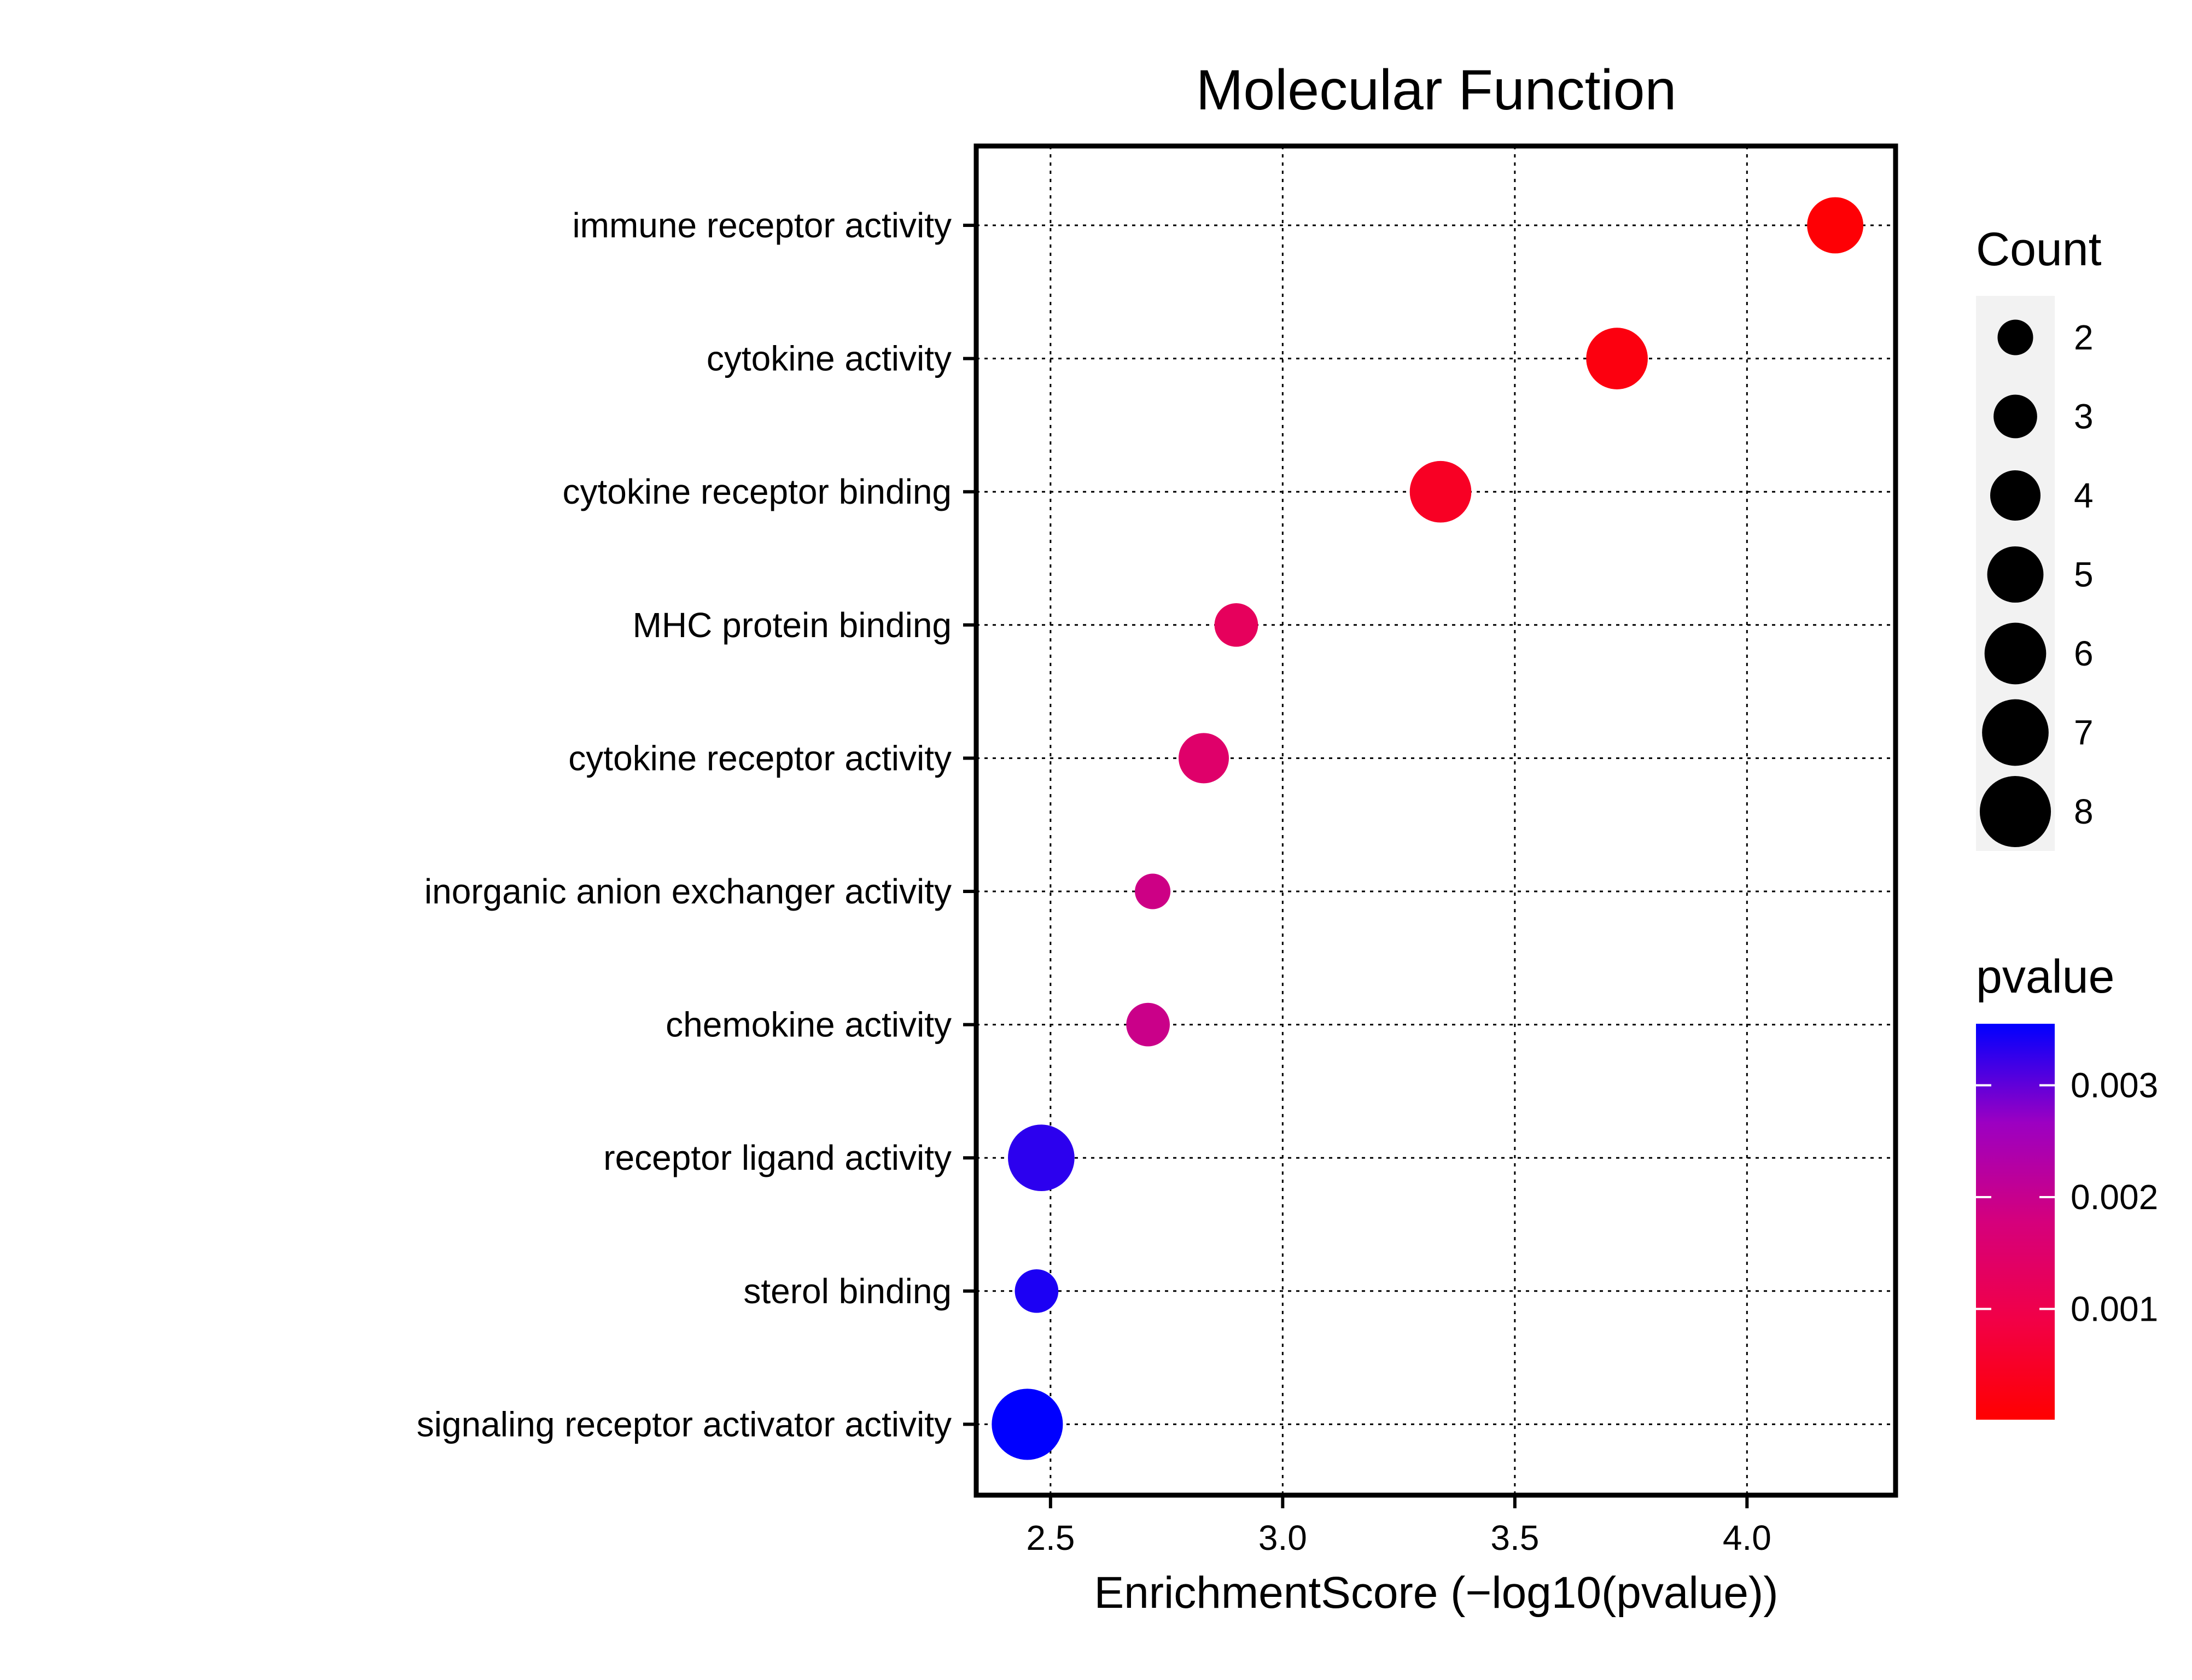  What do you see at coordinates (2015, 1222) in the screenshot?
I see `pvalue-colorbar` at bounding box center [2015, 1222].